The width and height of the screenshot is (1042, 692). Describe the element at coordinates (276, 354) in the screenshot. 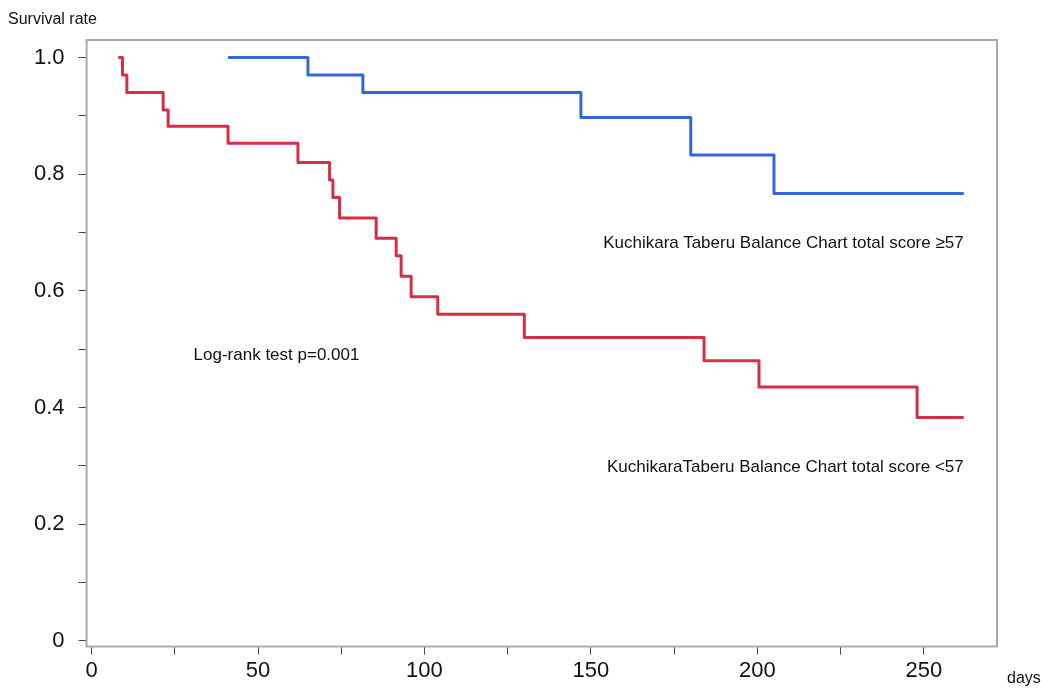

I see `annotation: Log-rank test p=0.001` at that location.